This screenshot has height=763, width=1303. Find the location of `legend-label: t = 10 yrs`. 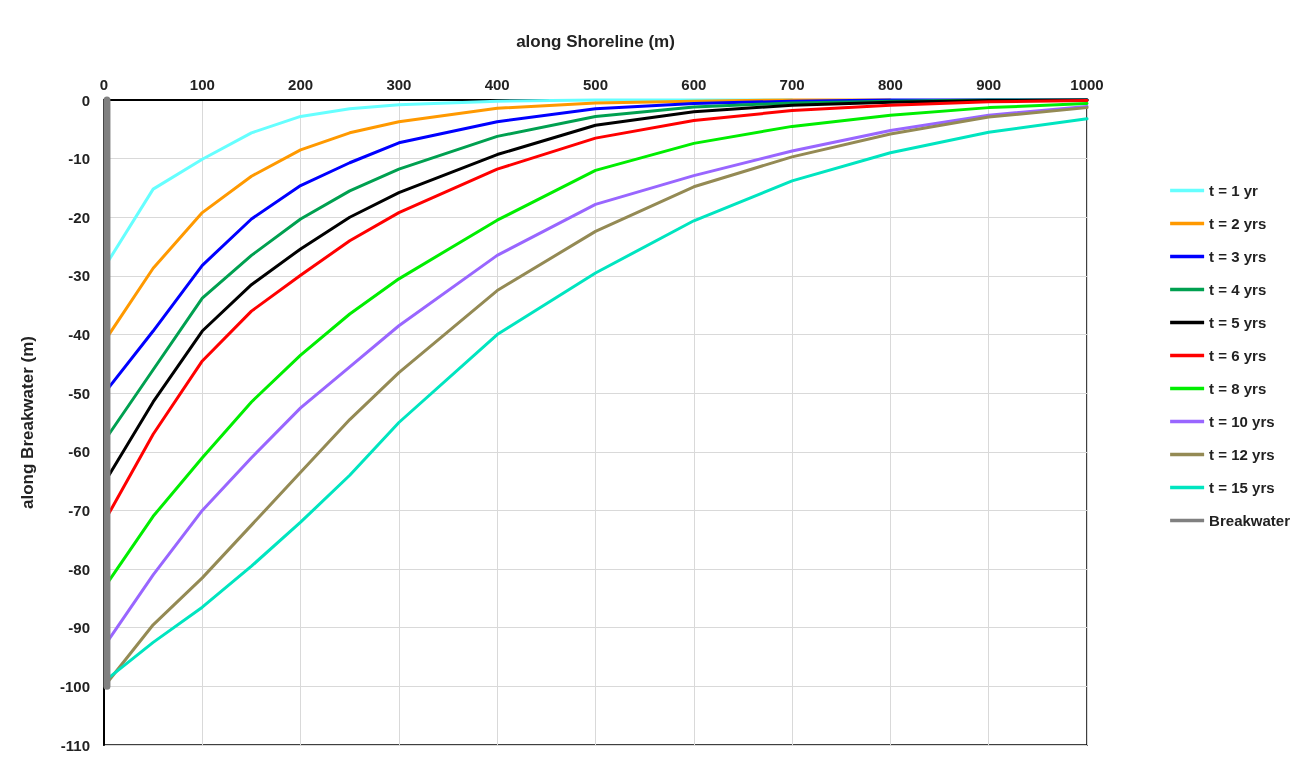

legend-label: t = 10 yrs is located at coordinates (1242, 421).